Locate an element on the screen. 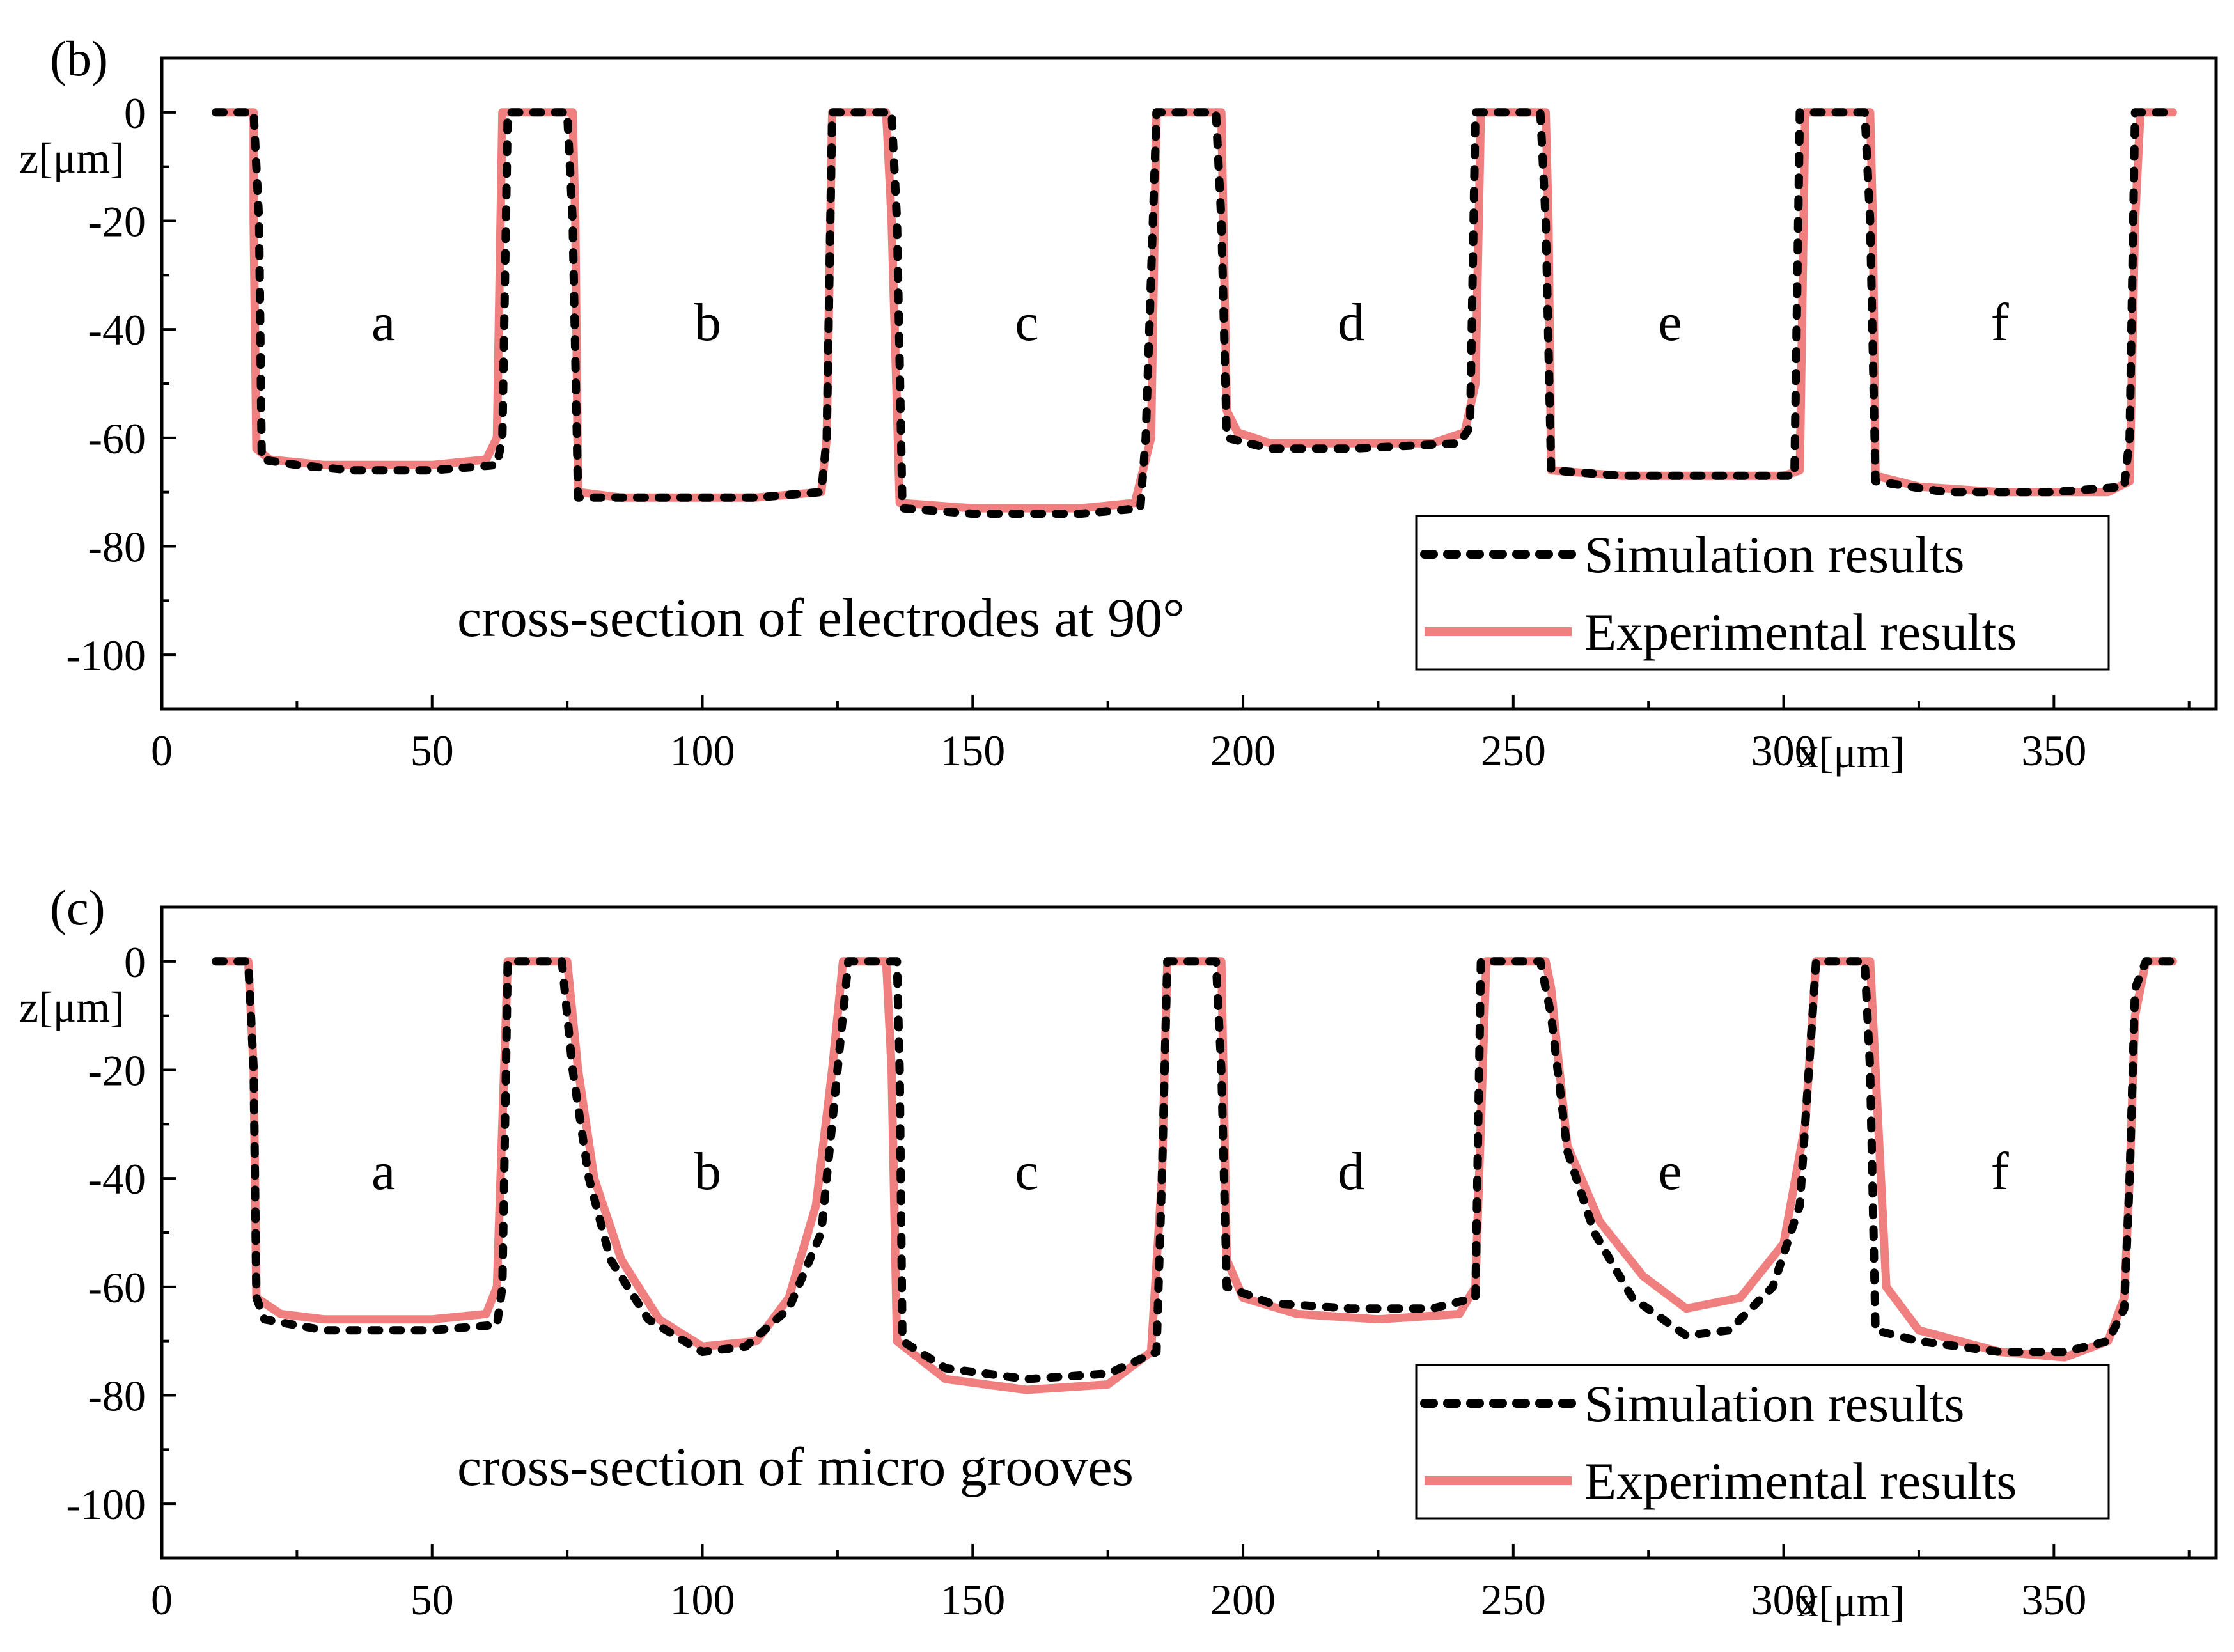 The width and height of the screenshot is (2234, 1652). panel-label: (c) is located at coordinates (77, 907).